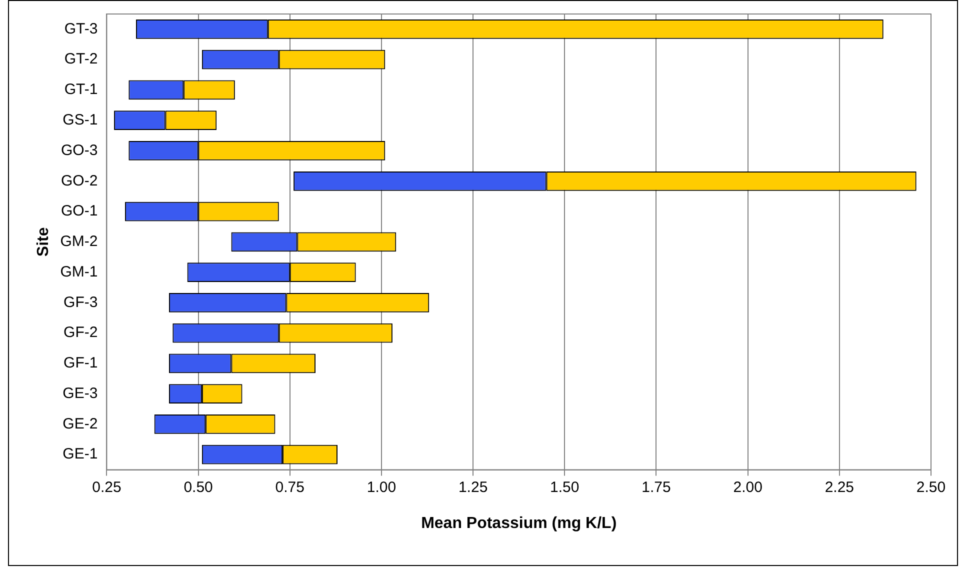  What do you see at coordinates (473, 487) in the screenshot?
I see `x-tick-label: 1.25` at bounding box center [473, 487].